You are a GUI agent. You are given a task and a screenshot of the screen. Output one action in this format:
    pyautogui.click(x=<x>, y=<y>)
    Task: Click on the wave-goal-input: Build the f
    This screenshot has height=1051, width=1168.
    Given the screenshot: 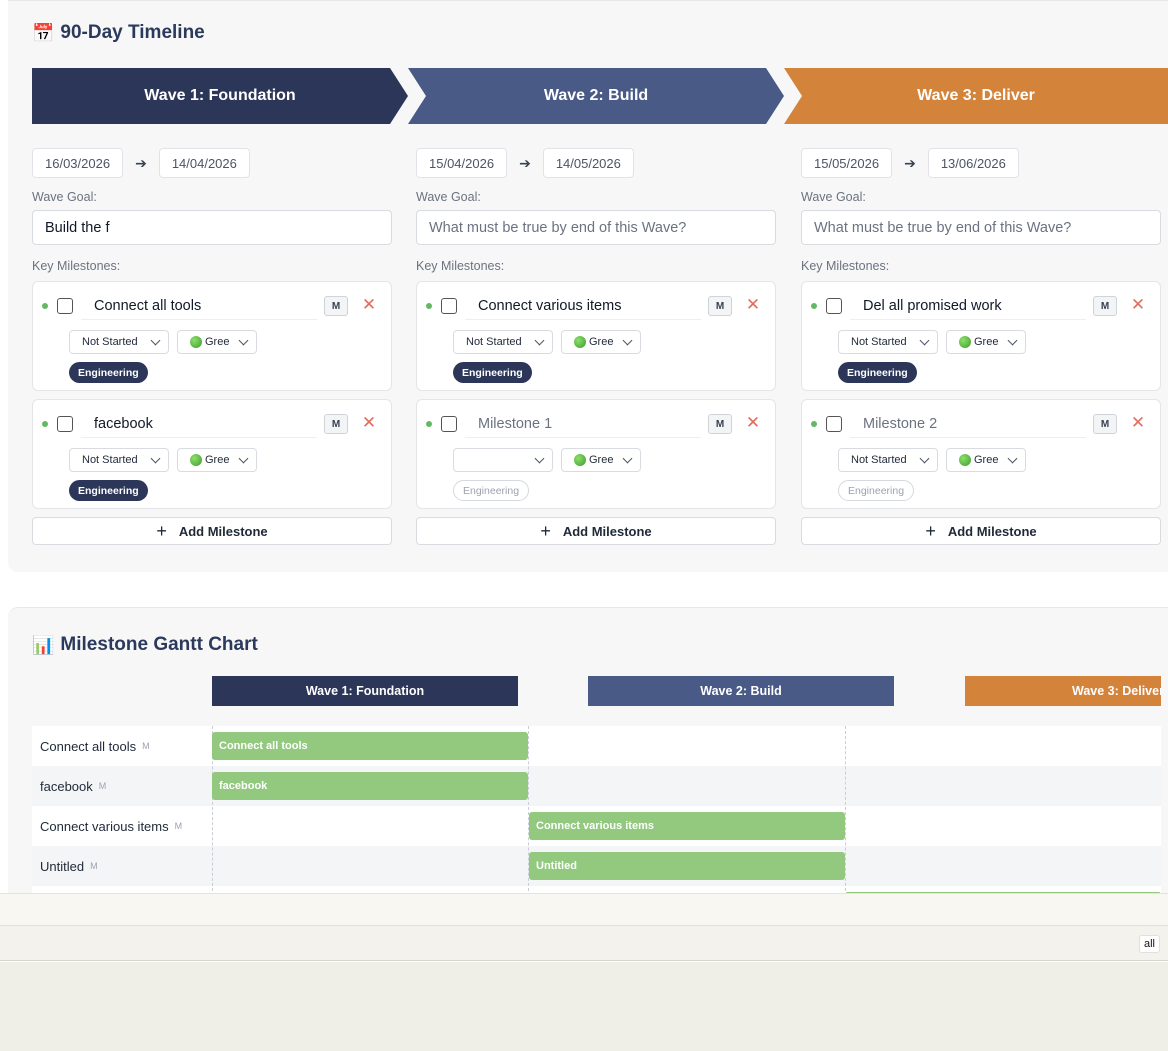 What is the action you would take?
    pyautogui.click(x=212, y=227)
    